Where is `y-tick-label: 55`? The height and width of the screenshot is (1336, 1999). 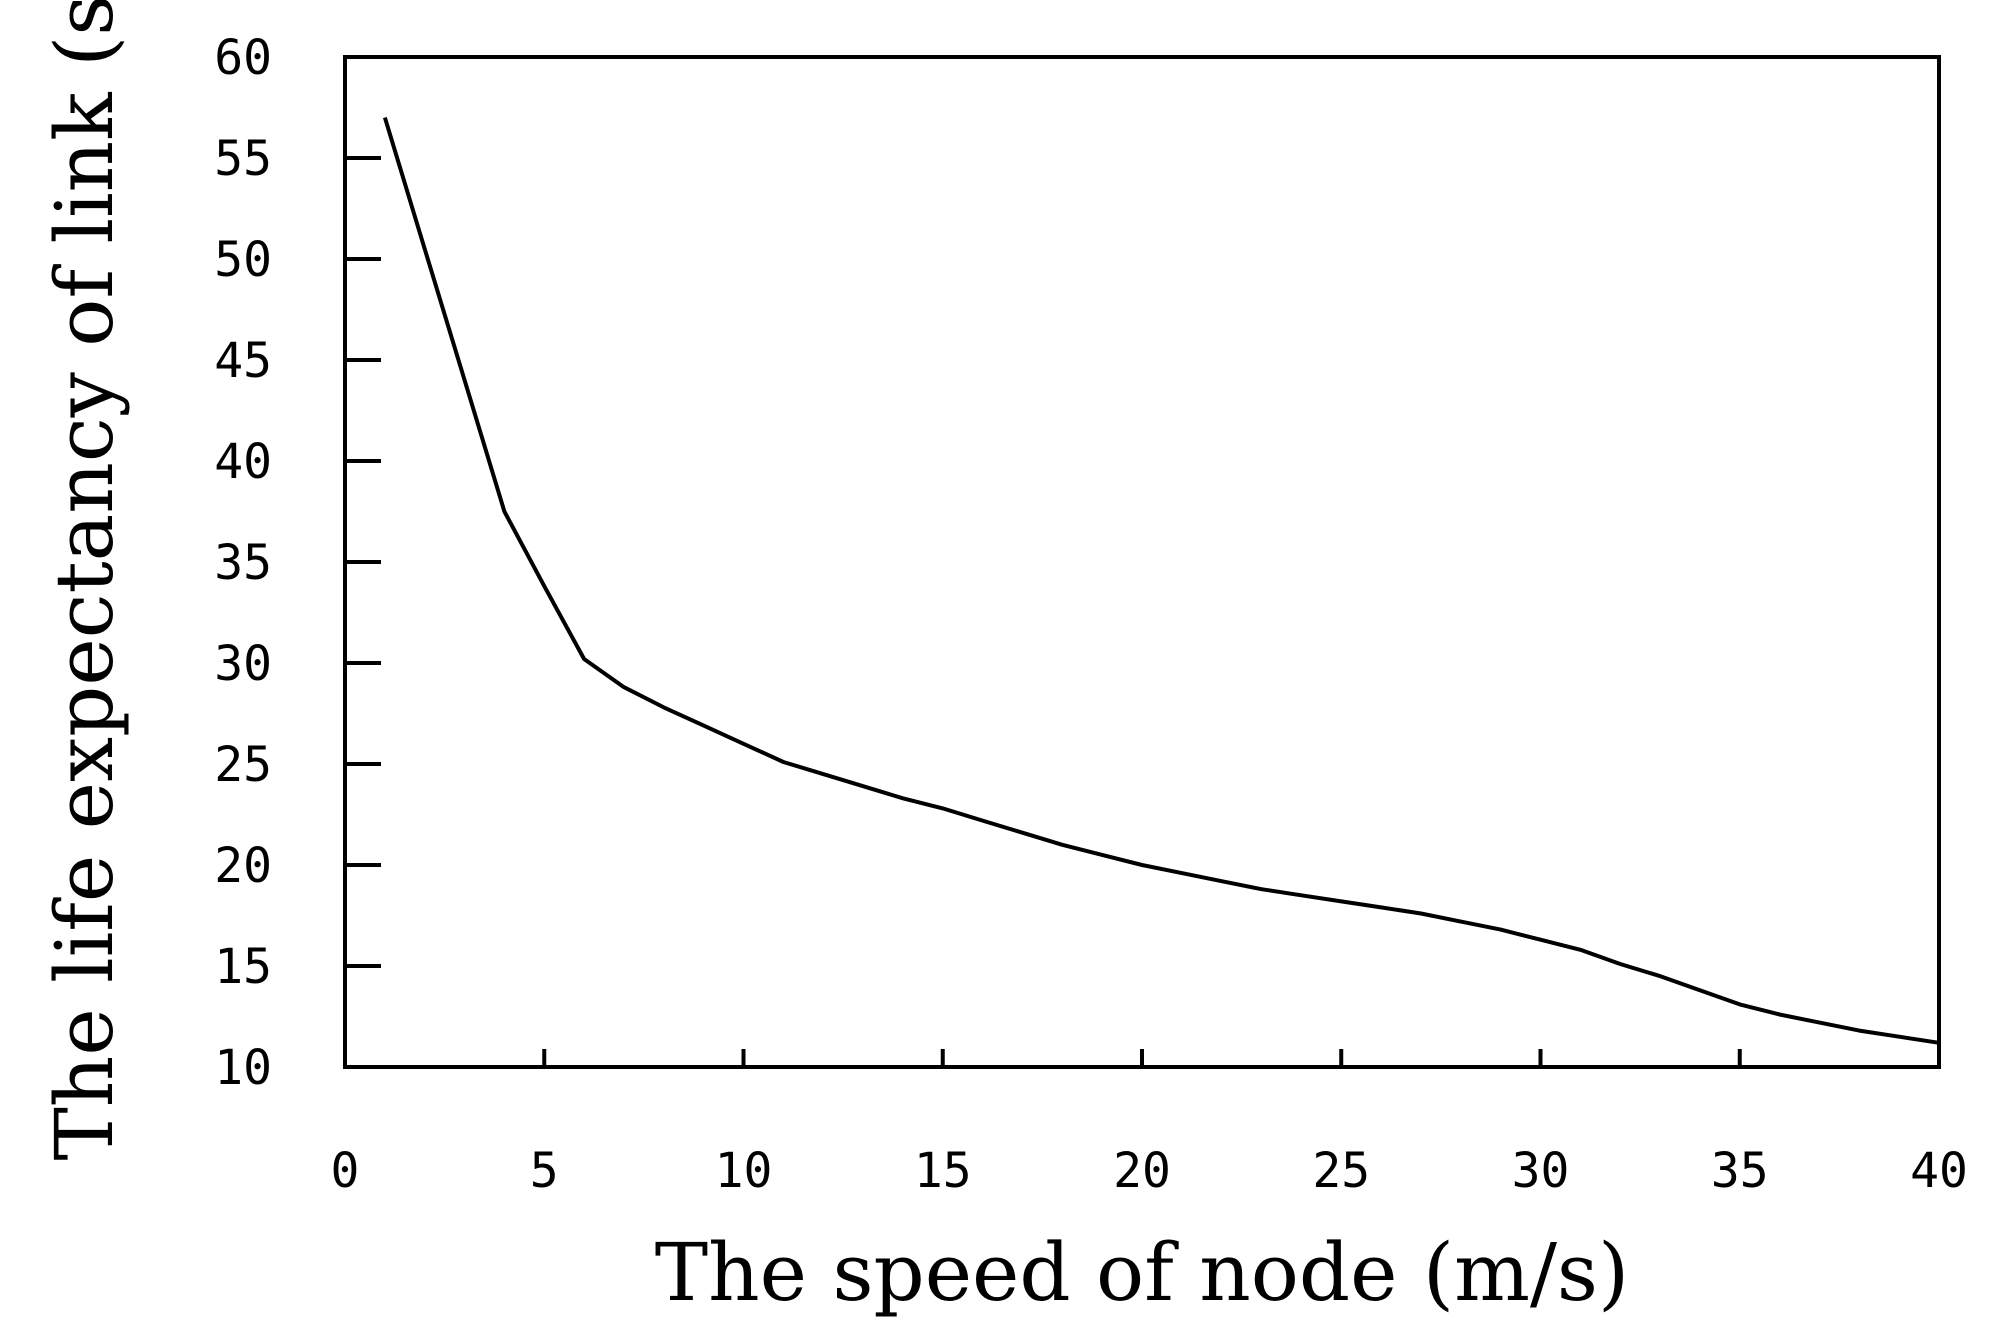 y-tick-label: 55 is located at coordinates (243, 159).